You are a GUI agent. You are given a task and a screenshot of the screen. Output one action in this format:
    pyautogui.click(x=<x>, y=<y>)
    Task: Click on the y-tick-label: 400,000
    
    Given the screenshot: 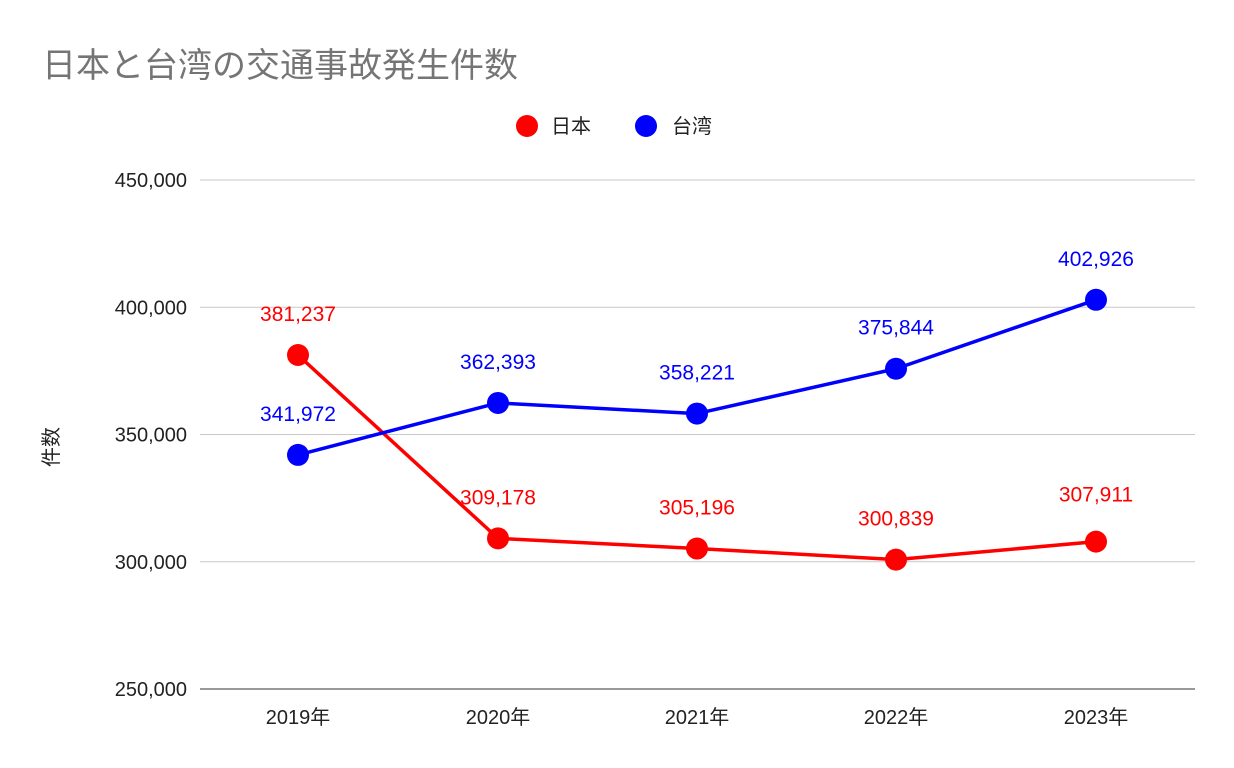 What is the action you would take?
    pyautogui.click(x=151, y=308)
    